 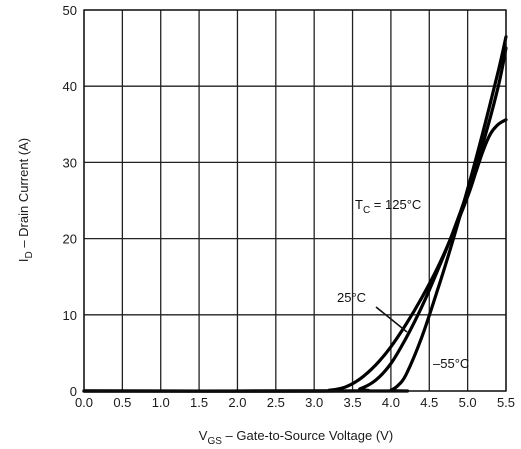 What do you see at coordinates (307, 435) in the screenshot?
I see `x-axis-title-rest: – Gate-to-Source Voltage (V)` at bounding box center [307, 435].